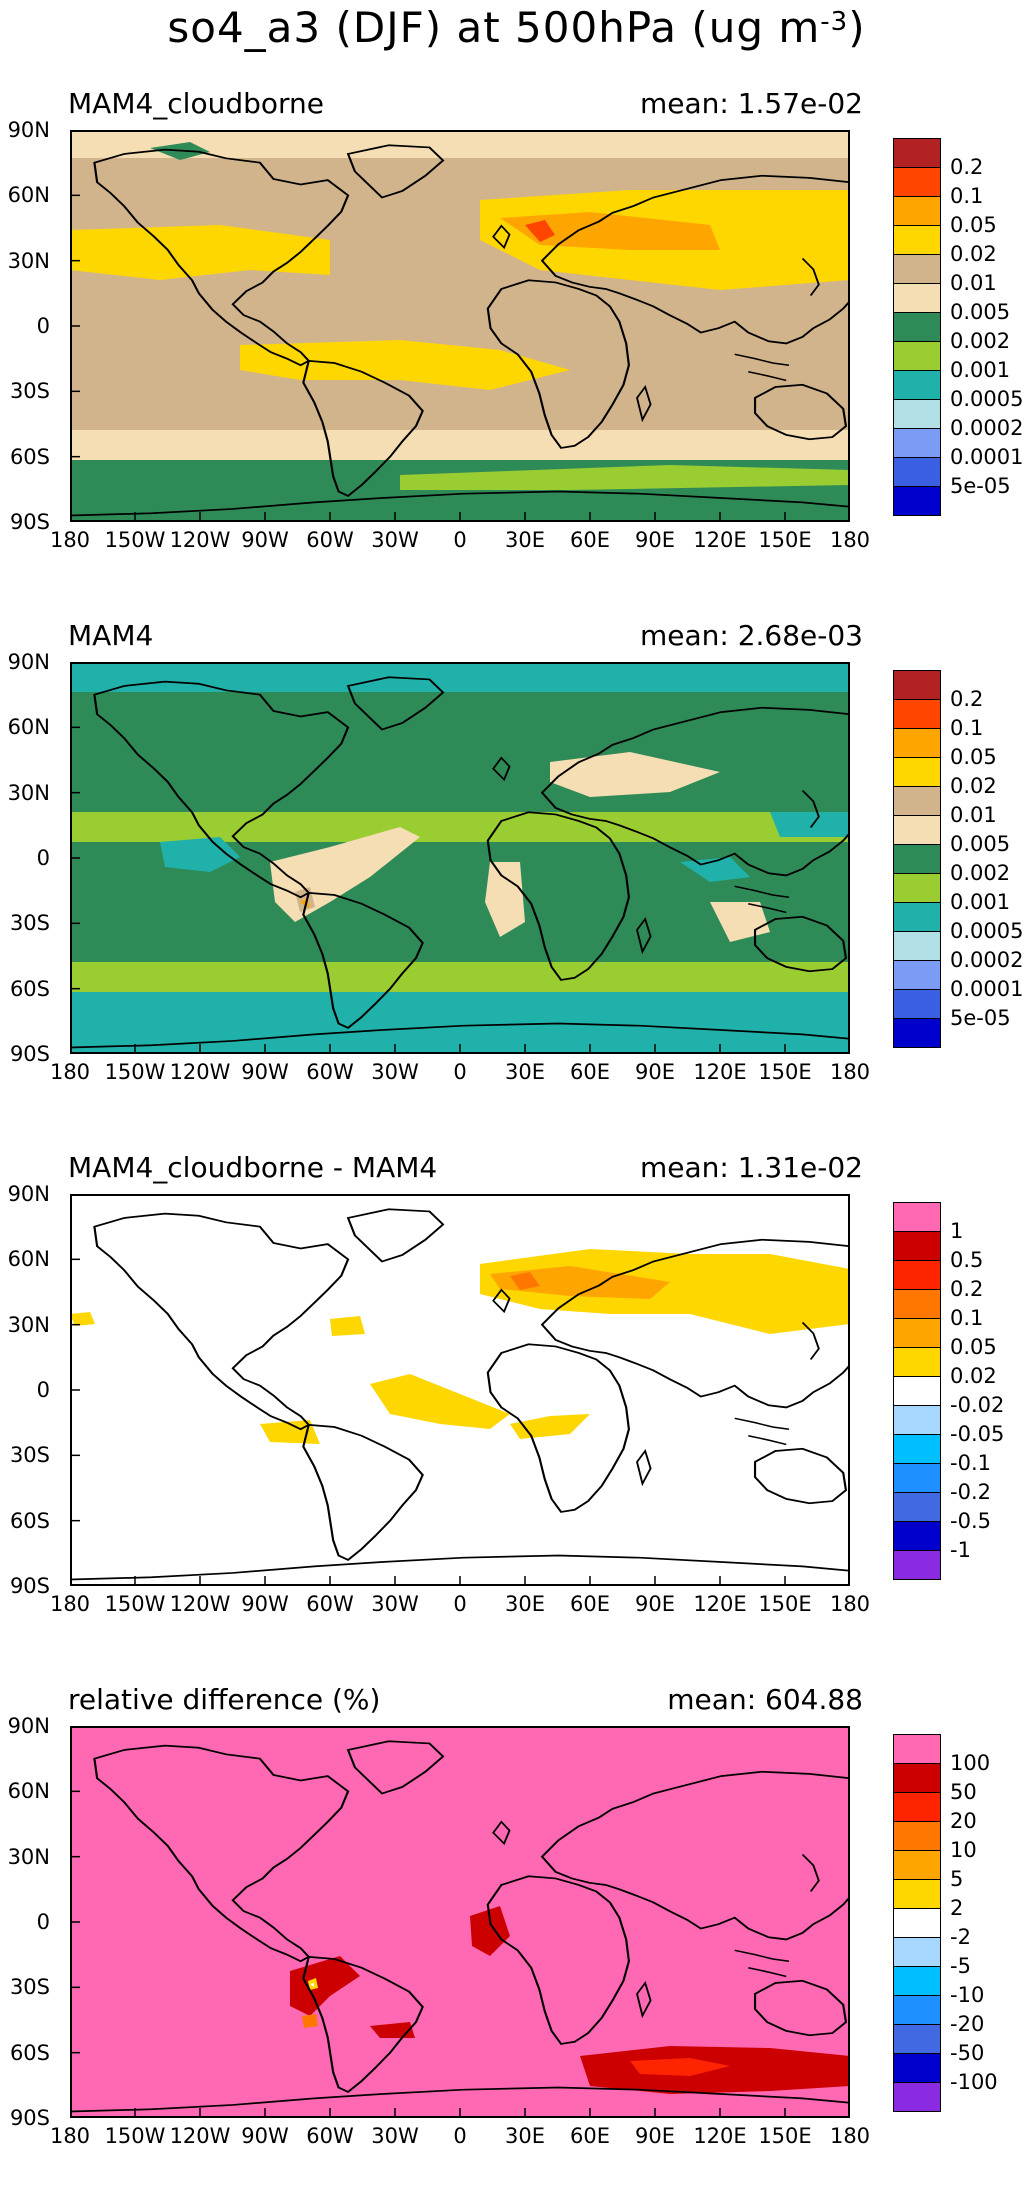 Image resolution: width=1033 pixels, height=2212 pixels. Describe the element at coordinates (957, 1879) in the screenshot. I see `colorbar-label: 5` at that location.